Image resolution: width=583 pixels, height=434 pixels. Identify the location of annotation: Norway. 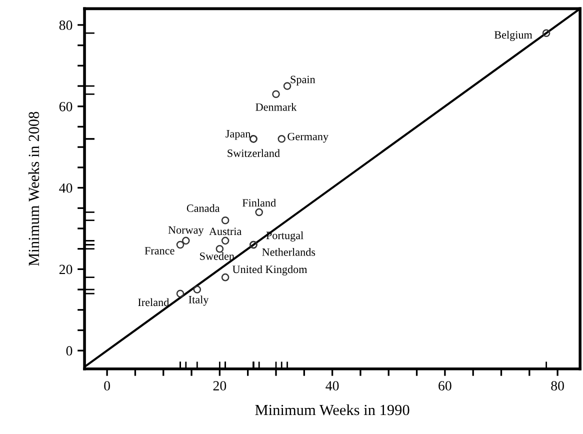
(186, 231).